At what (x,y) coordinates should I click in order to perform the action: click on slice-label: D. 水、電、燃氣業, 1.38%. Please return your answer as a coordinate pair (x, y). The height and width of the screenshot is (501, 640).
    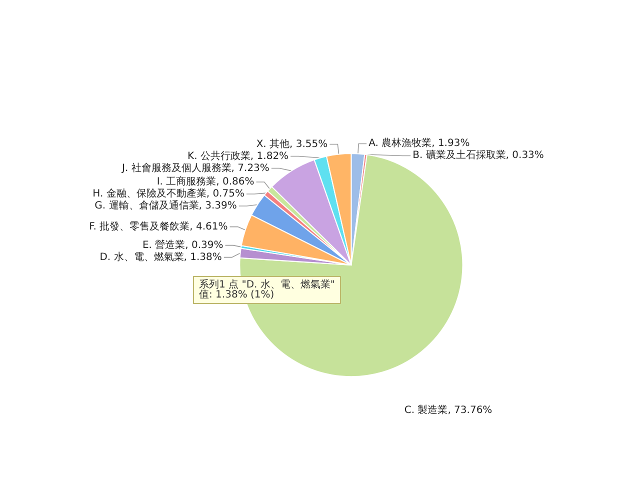
    Looking at the image, I should click on (161, 256).